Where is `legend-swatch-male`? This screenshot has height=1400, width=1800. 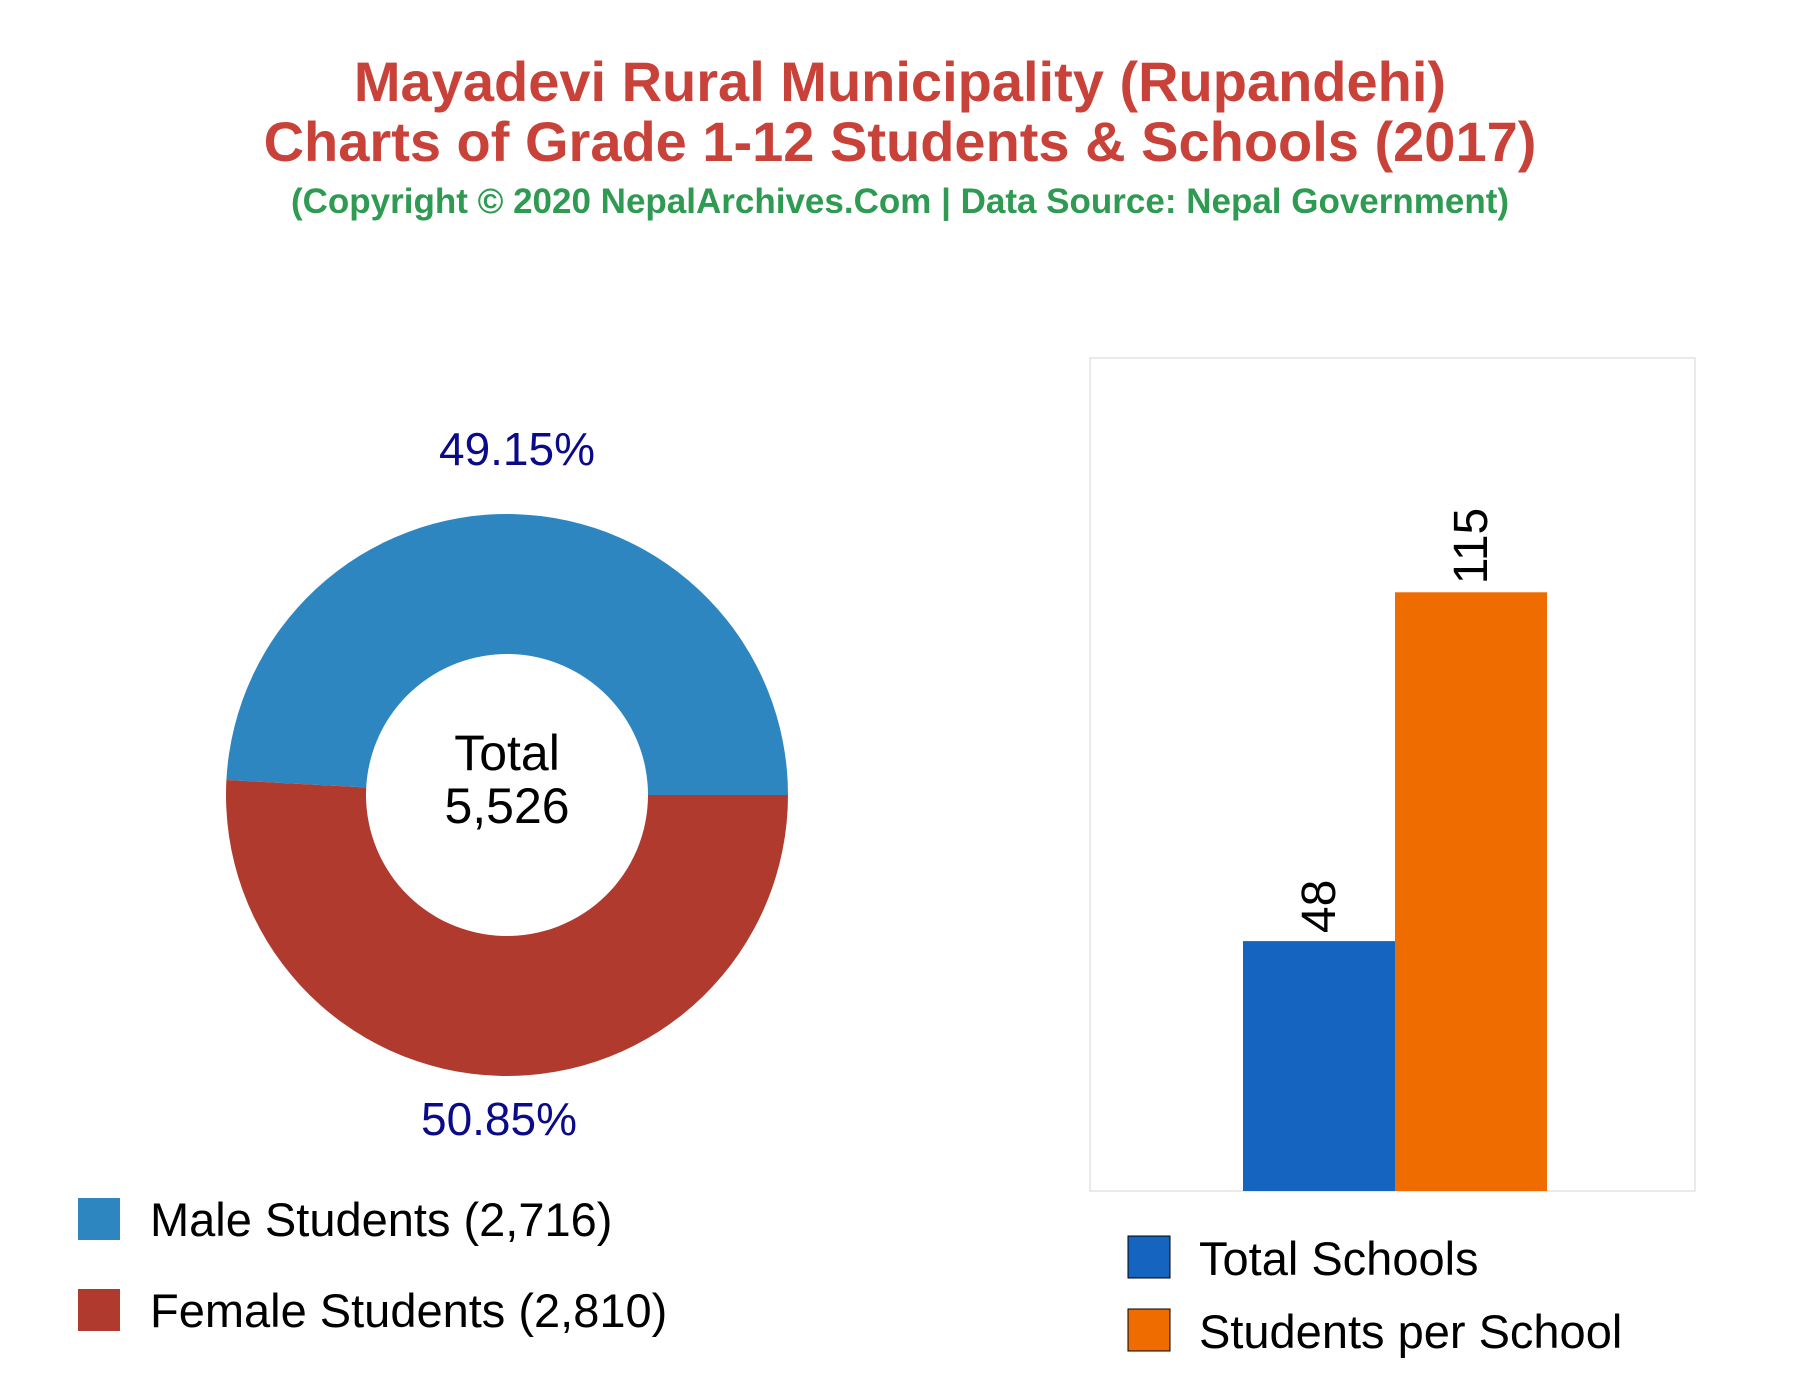
legend-swatch-male is located at coordinates (99, 1219).